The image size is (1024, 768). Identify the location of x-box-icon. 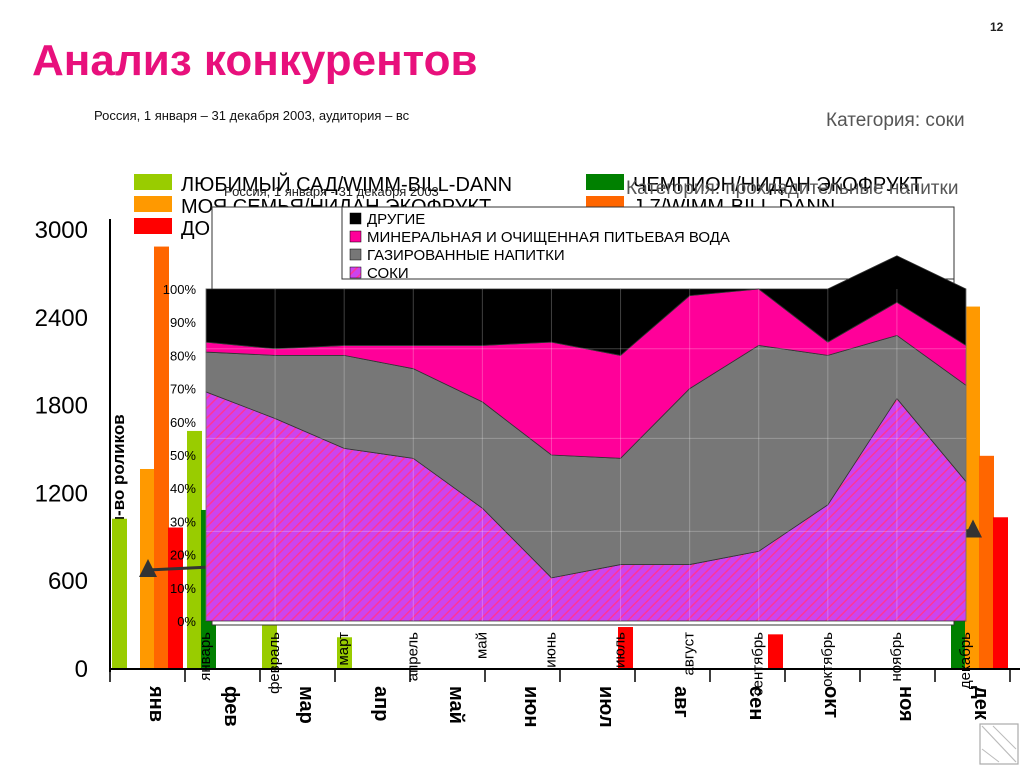
(999, 744).